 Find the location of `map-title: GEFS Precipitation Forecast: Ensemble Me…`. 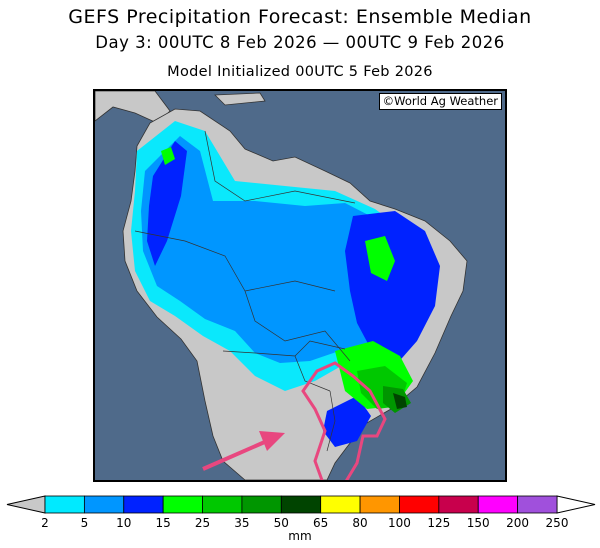

map-title: GEFS Precipitation Forecast: Ensemble Me… is located at coordinates (300, 17).